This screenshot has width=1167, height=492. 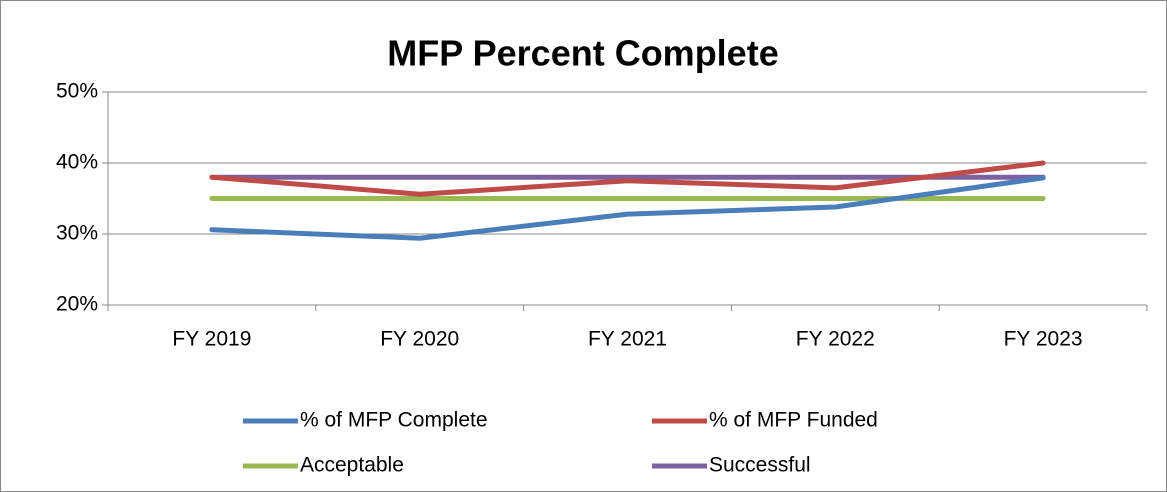 I want to click on legend-label: % of MFP Complete, so click(x=394, y=420).